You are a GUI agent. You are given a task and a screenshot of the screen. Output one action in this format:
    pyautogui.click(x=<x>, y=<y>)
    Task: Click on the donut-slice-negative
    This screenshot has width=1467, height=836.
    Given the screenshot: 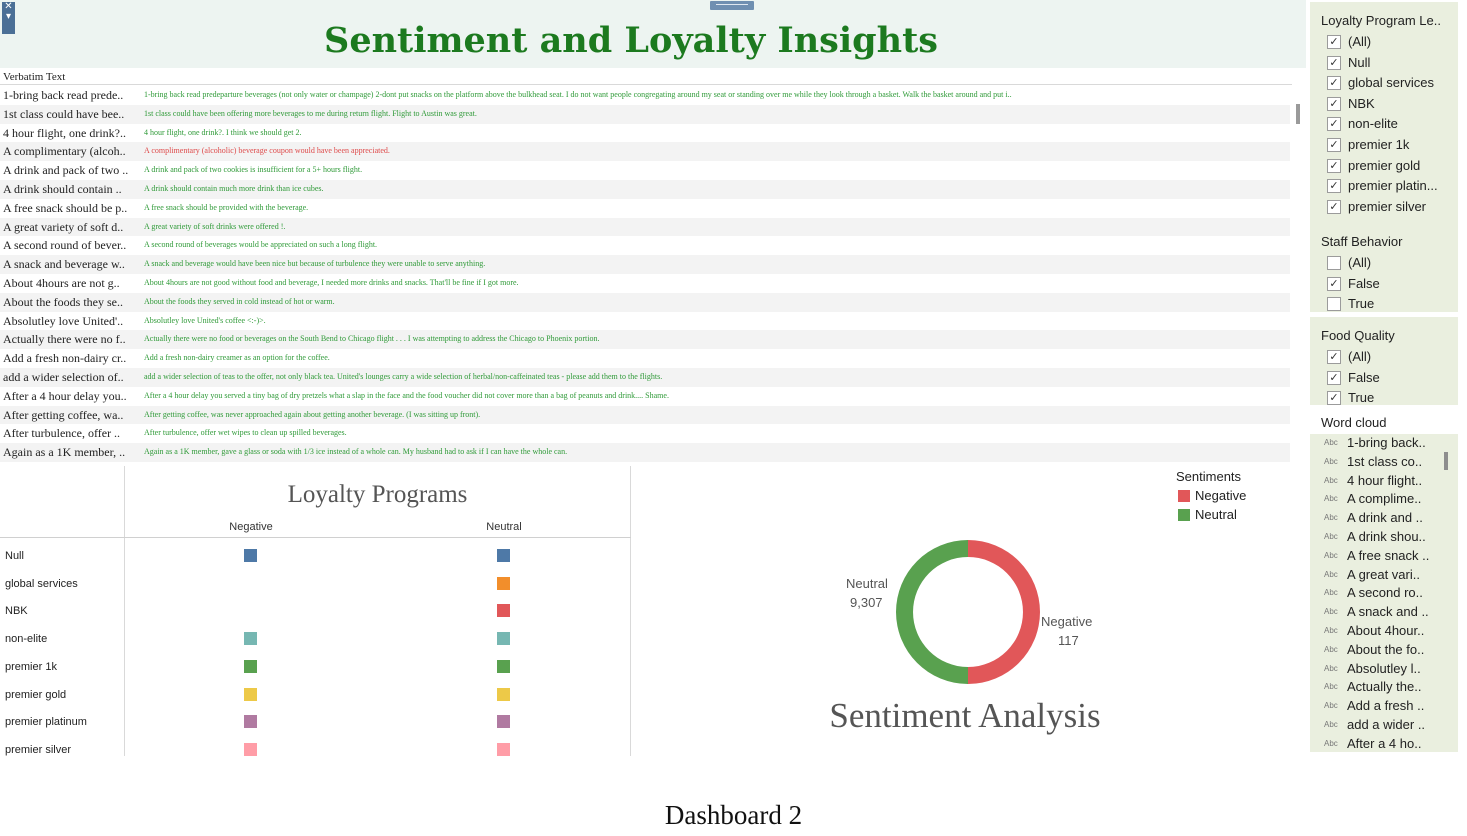 What is the action you would take?
    pyautogui.click(x=1004, y=612)
    